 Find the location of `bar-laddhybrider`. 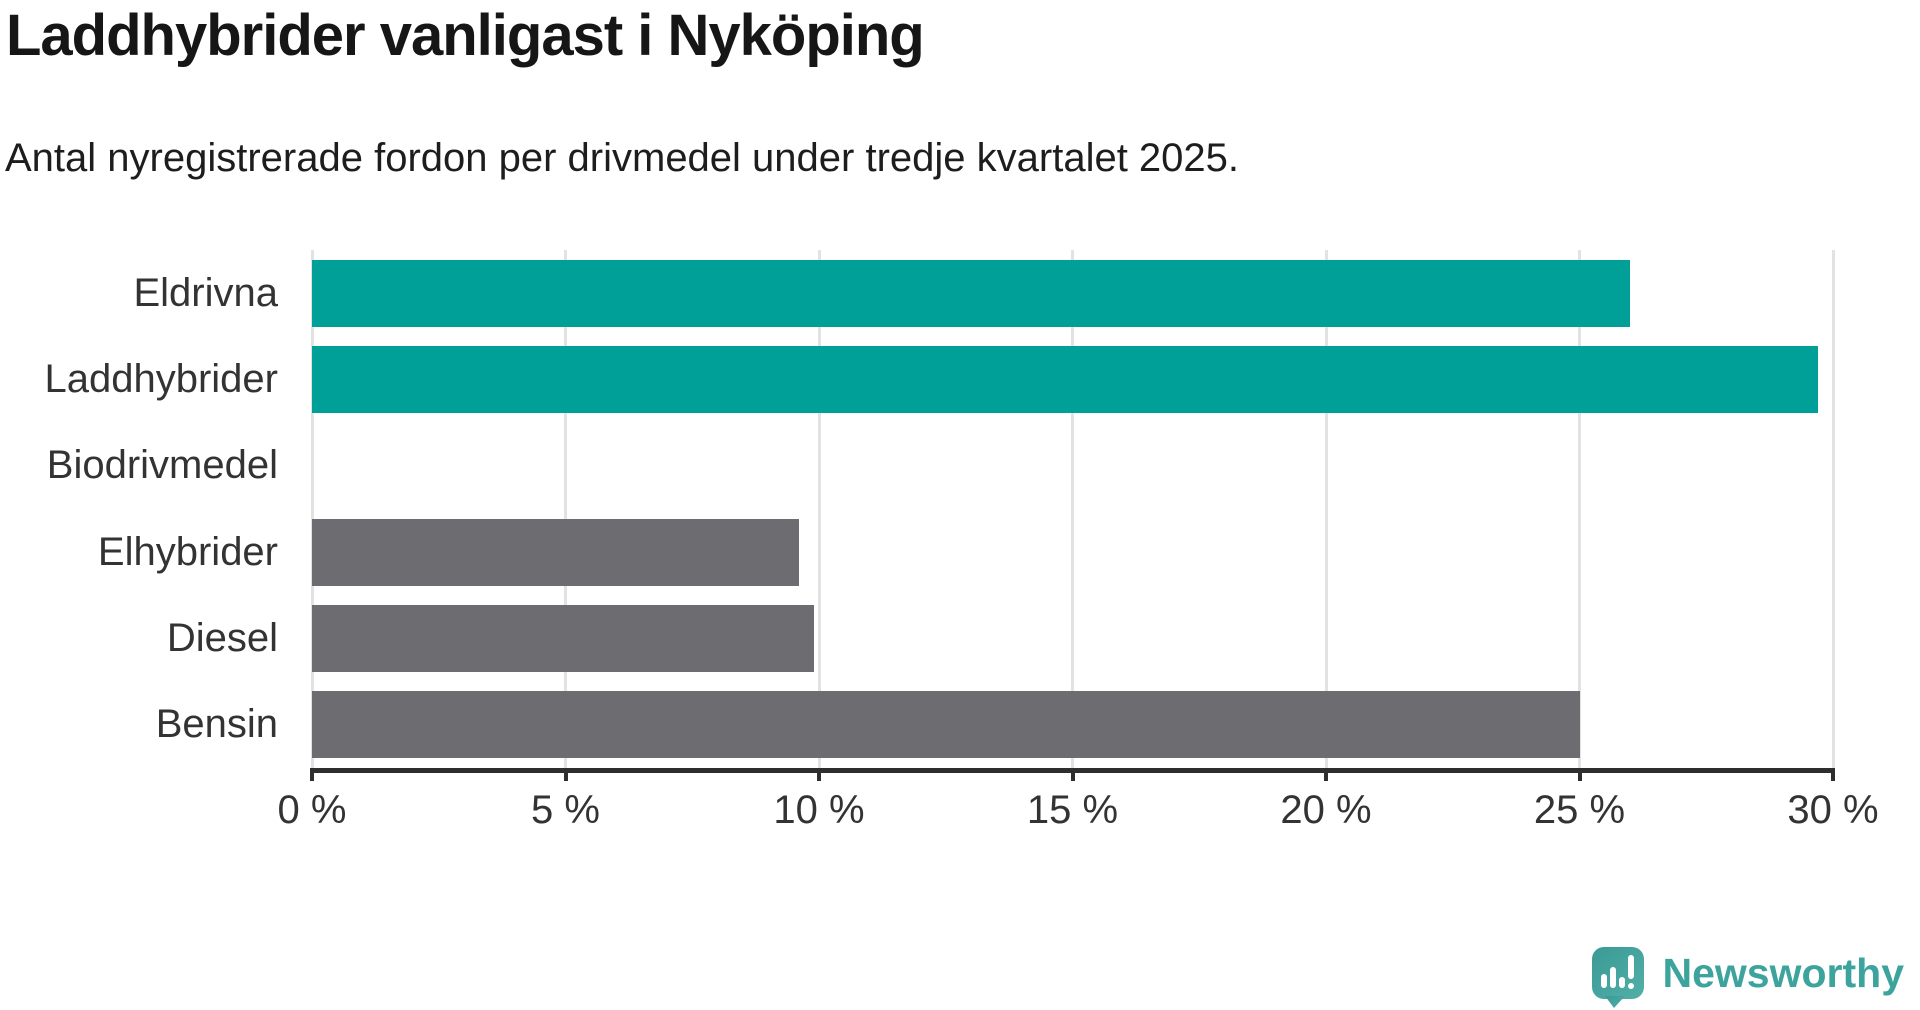

bar-laddhybrider is located at coordinates (1065, 379).